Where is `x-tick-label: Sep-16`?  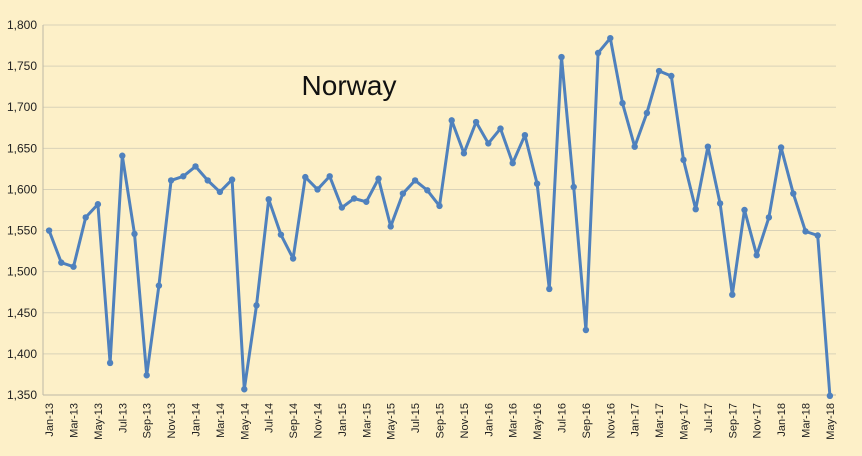
x-tick-label: Sep-16 is located at coordinates (587, 420).